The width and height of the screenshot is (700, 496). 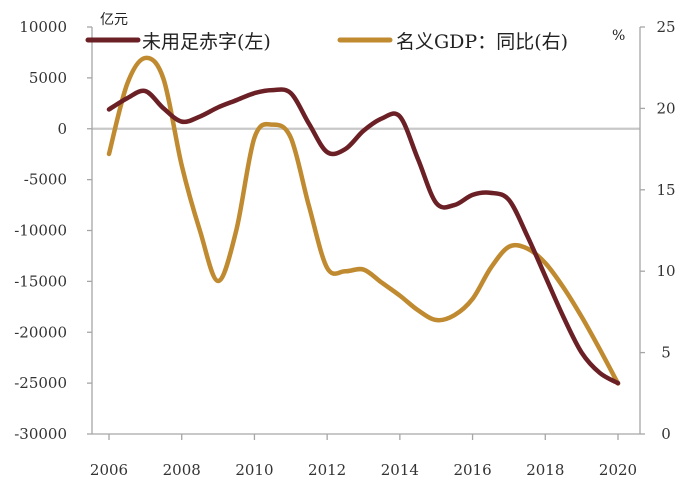 What do you see at coordinates (665, 190) in the screenshot?
I see `right-axis-tick-label: 15` at bounding box center [665, 190].